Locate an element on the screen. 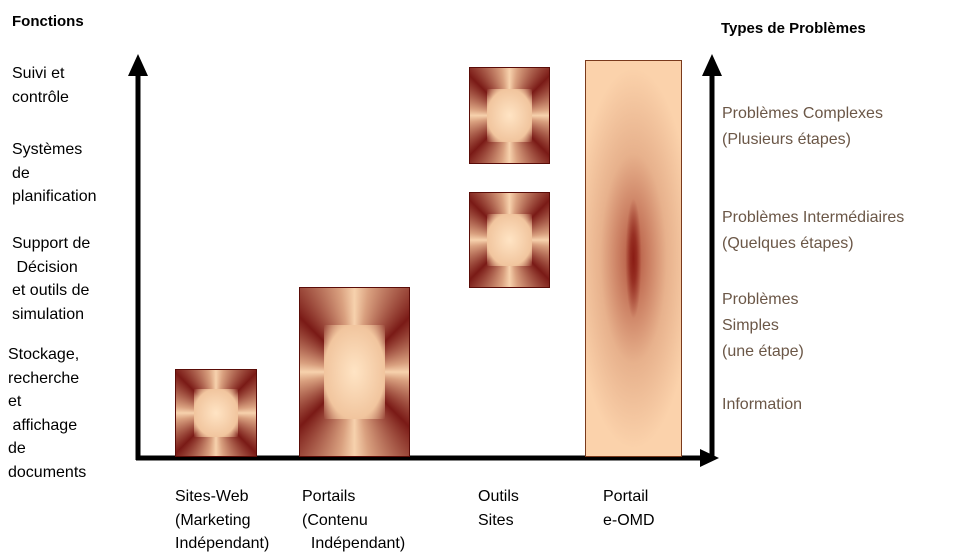 This screenshot has width=969, height=556. left-axis-title: Fonctions is located at coordinates (48, 21).